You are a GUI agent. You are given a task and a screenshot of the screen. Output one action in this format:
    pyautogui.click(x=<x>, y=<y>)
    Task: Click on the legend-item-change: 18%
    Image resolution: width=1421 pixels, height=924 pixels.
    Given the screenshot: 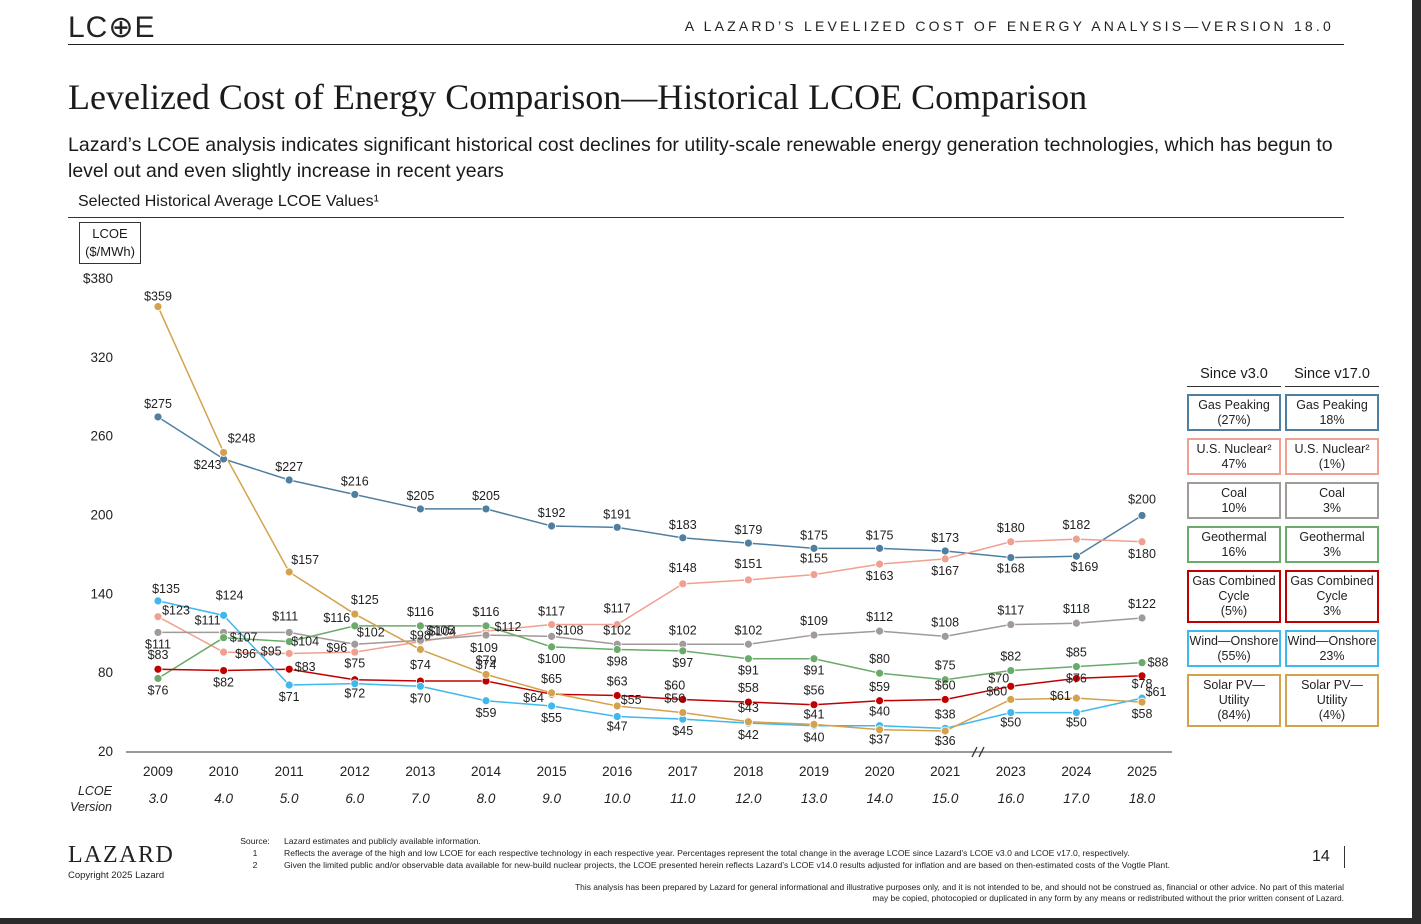 What is the action you would take?
    pyautogui.click(x=1332, y=419)
    